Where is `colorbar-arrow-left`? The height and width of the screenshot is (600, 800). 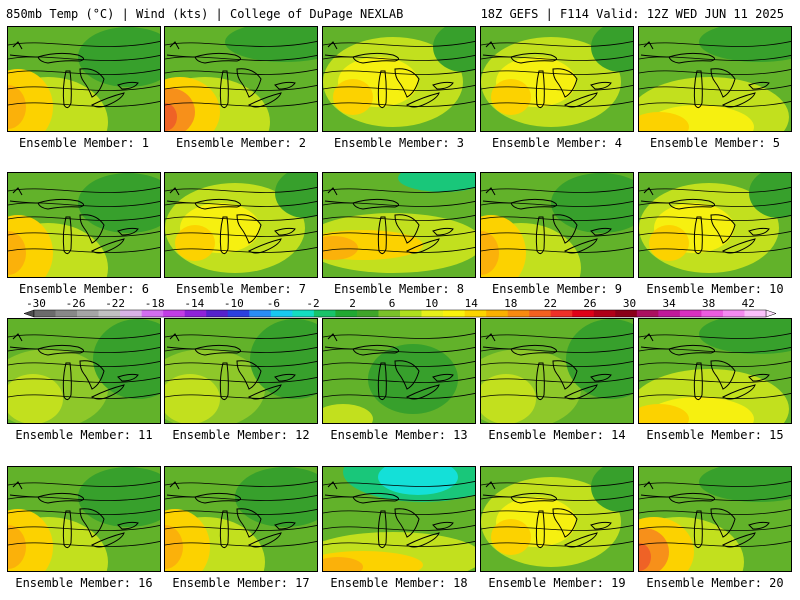
colorbar-arrow-left is located at coordinates (29, 313).